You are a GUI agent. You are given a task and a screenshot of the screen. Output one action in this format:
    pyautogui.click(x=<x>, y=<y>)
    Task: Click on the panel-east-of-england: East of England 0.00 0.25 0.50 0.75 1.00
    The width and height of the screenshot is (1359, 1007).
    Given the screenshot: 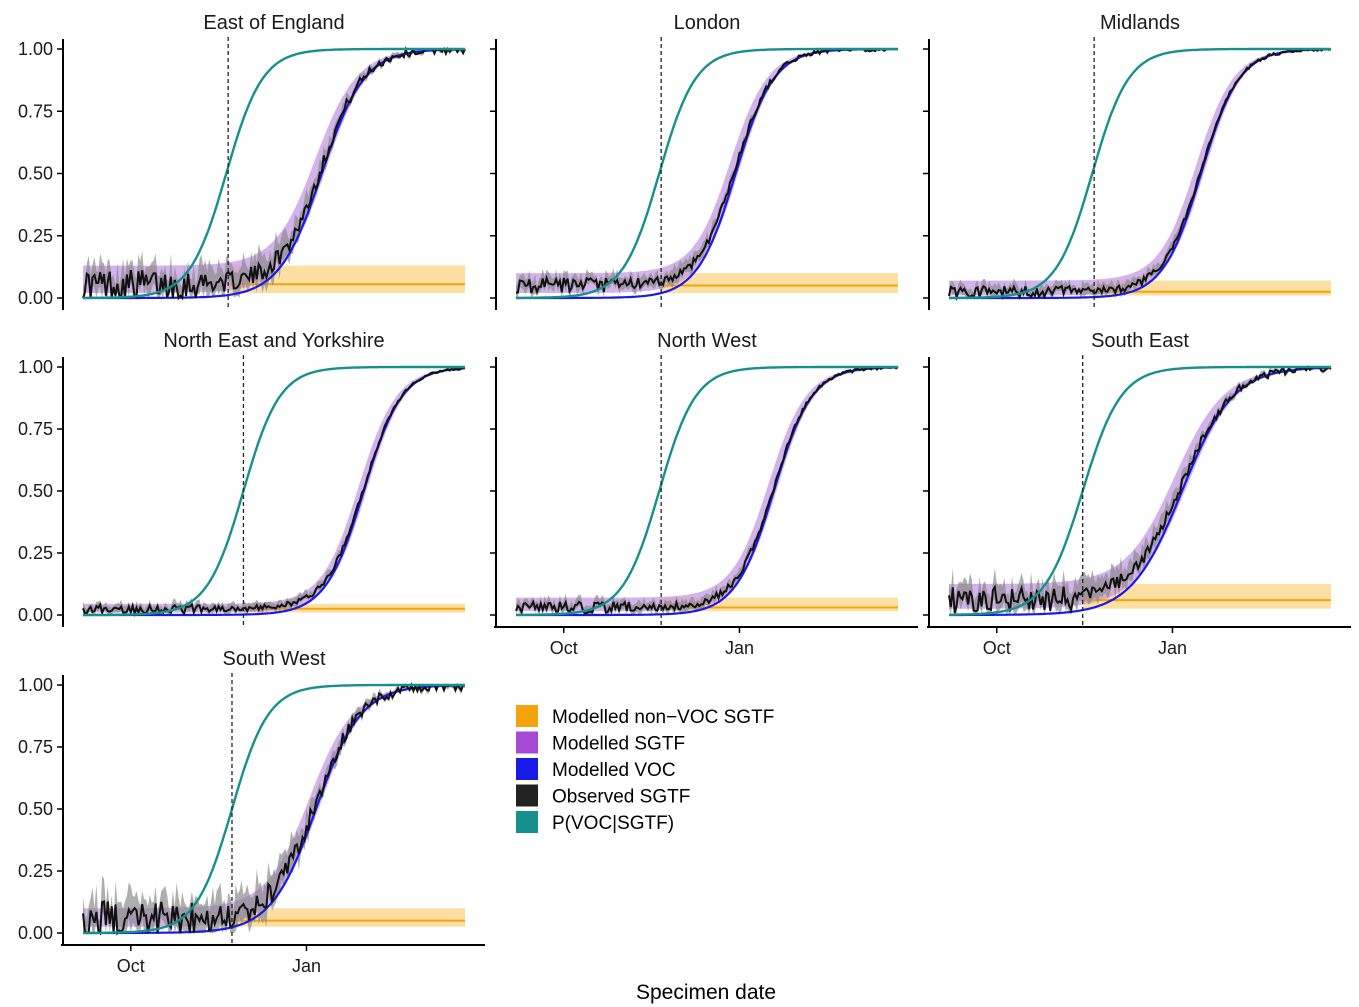 What is the action you would take?
    pyautogui.click(x=242, y=161)
    